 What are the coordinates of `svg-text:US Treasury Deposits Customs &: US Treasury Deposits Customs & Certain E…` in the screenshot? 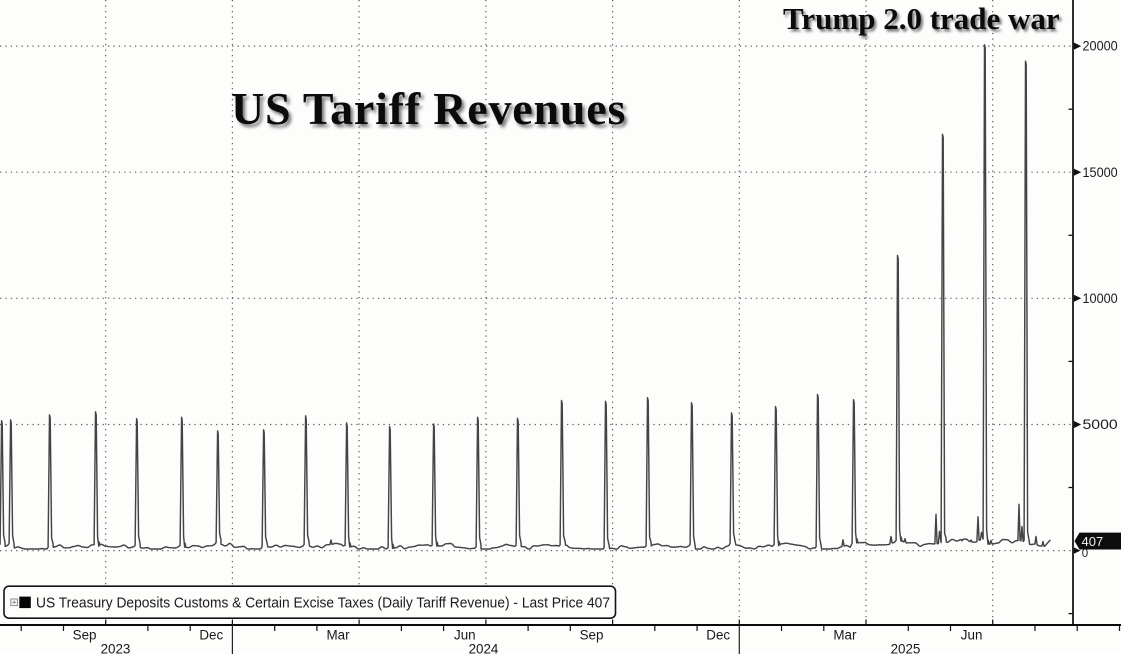 It's located at (323, 603).